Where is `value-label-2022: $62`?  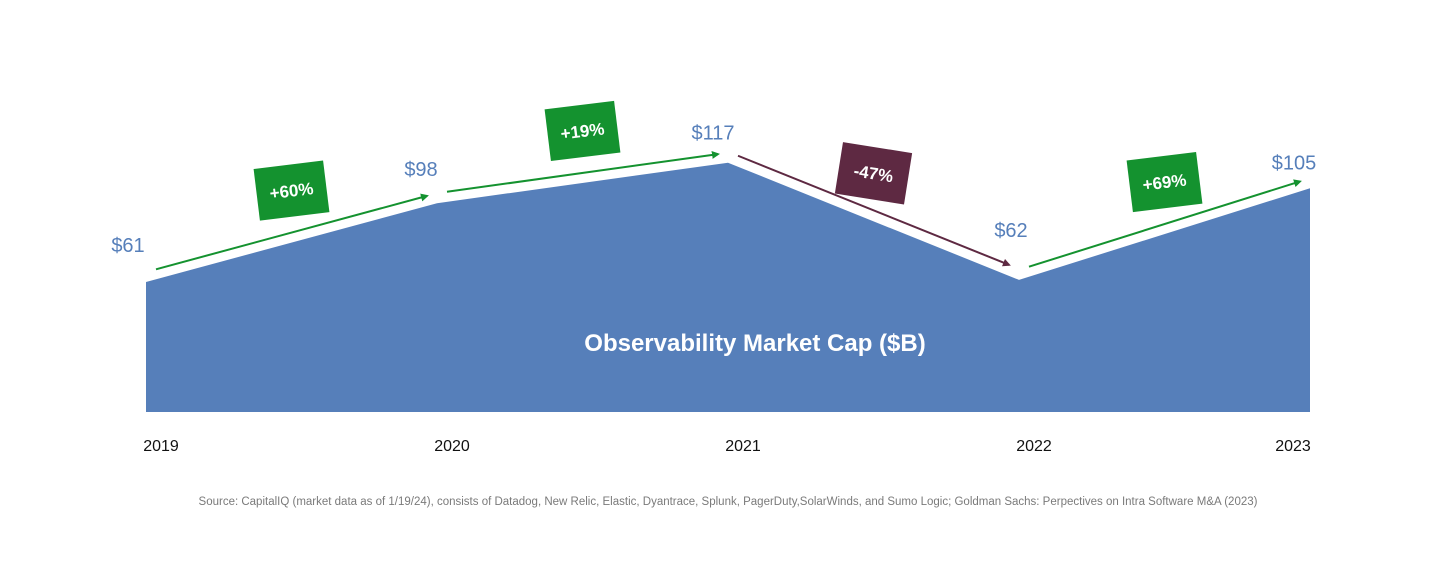 value-label-2022: $62 is located at coordinates (1010, 231).